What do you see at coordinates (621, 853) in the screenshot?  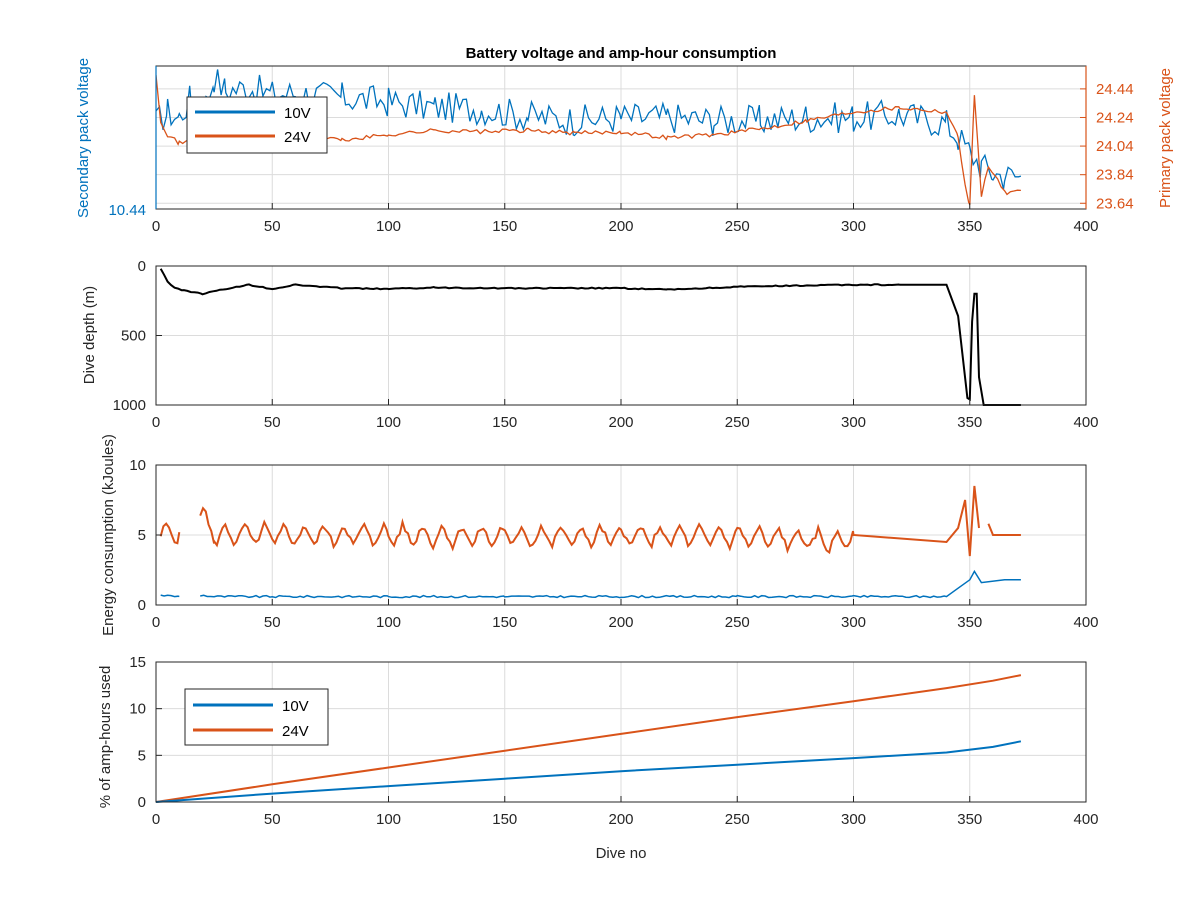 I see `x-axis-label: Dive no` at bounding box center [621, 853].